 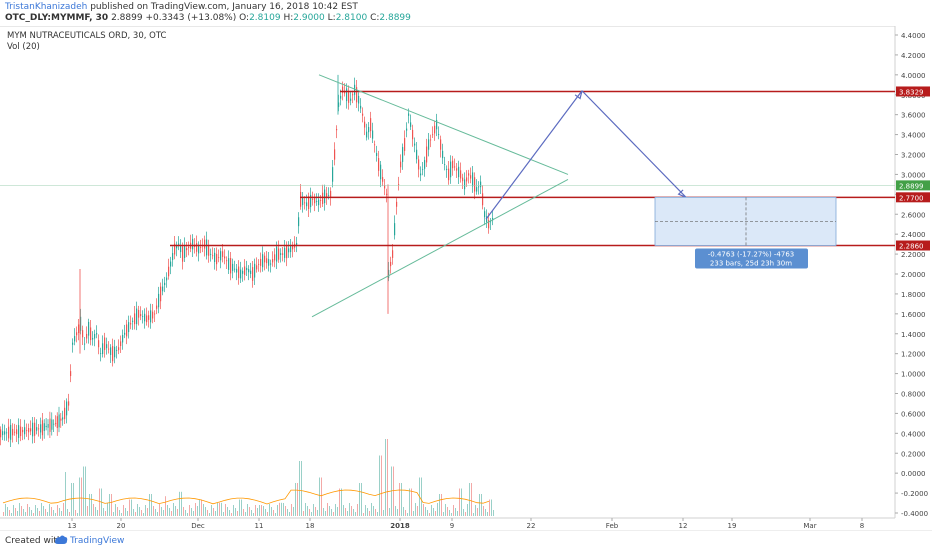 I want to click on author-link: TristanKhanizadeh, so click(x=46, y=7).